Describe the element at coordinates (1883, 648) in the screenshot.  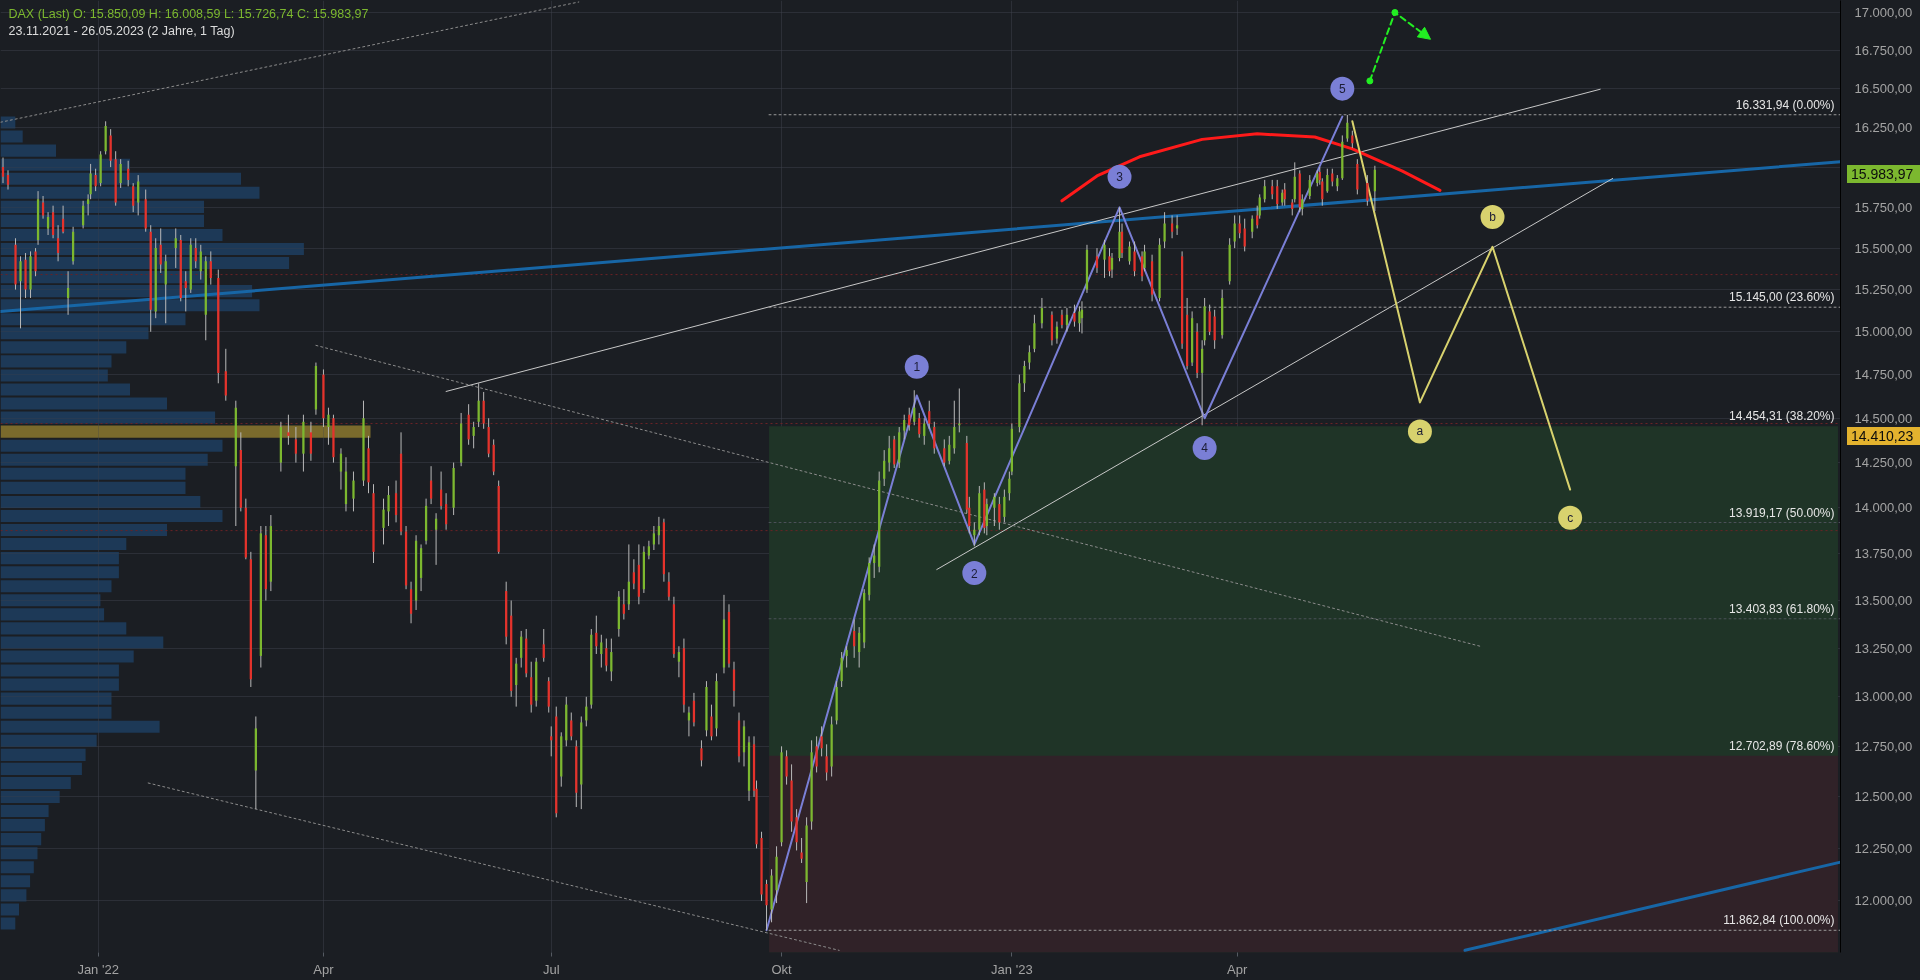
I see `y-tick-label: 13.250,00` at that location.